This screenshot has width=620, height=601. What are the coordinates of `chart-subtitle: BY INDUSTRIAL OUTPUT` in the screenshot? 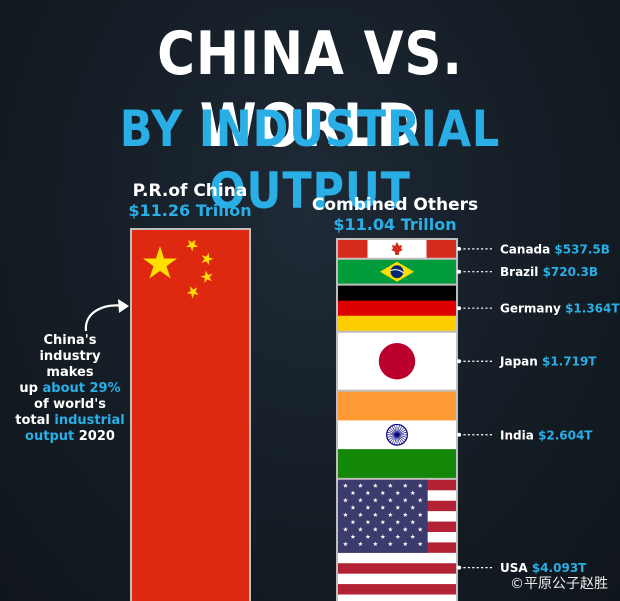 It's located at (310, 160).